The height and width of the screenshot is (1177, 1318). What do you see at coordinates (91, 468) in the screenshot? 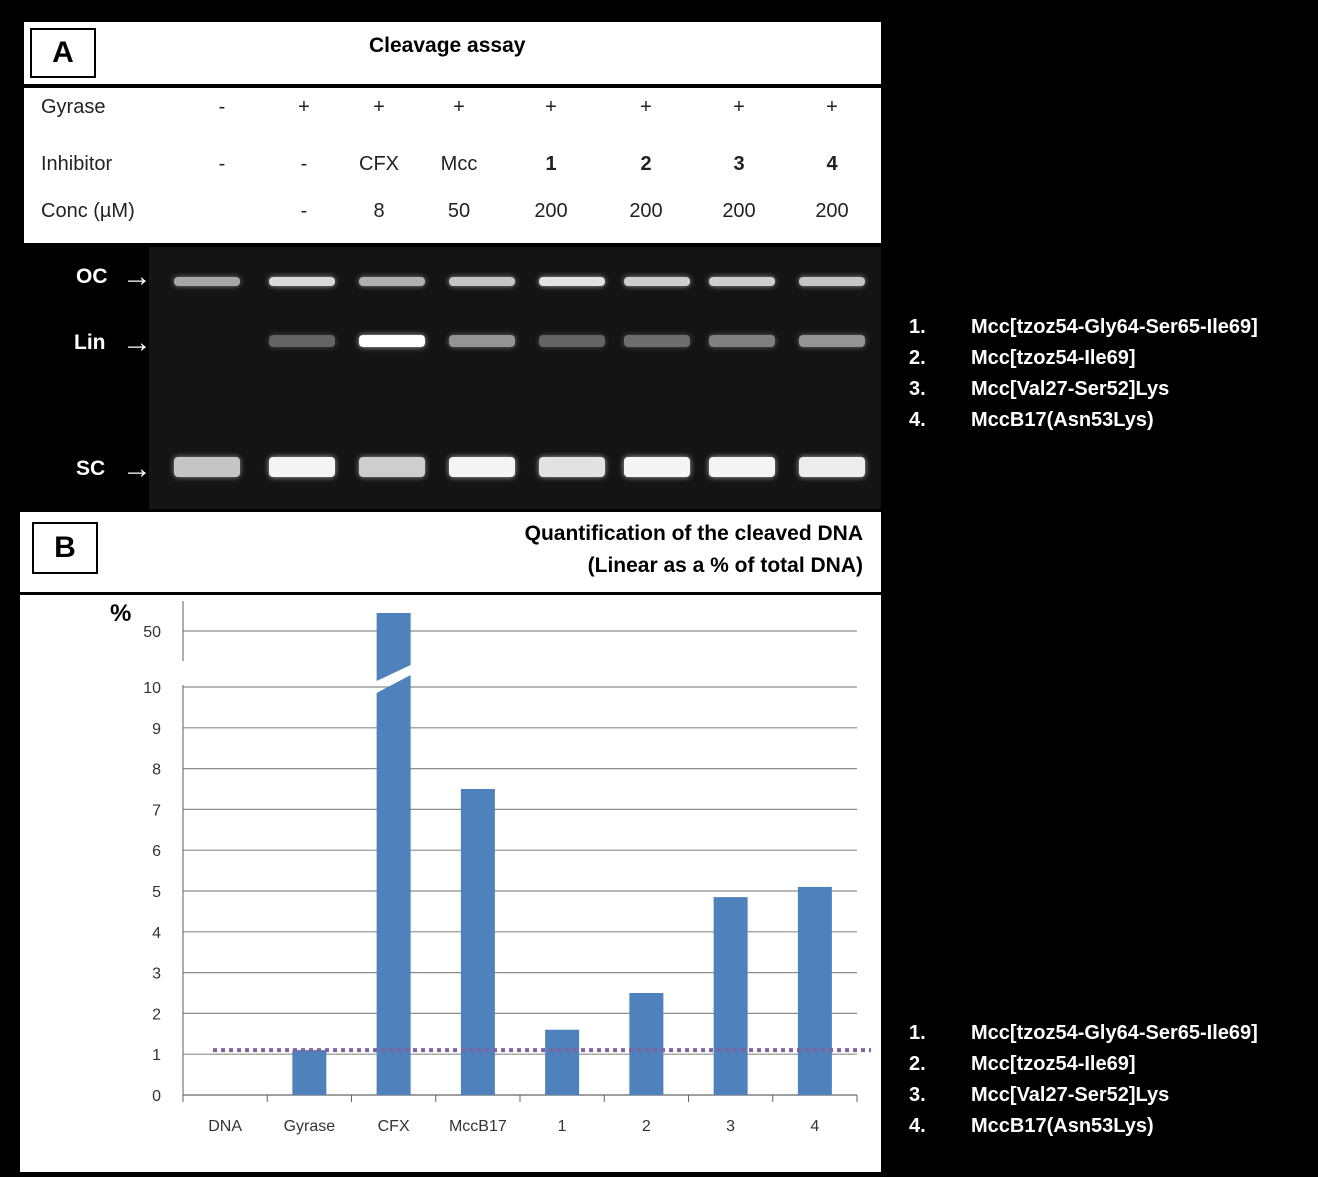
I see `sc-label: SC` at bounding box center [91, 468].